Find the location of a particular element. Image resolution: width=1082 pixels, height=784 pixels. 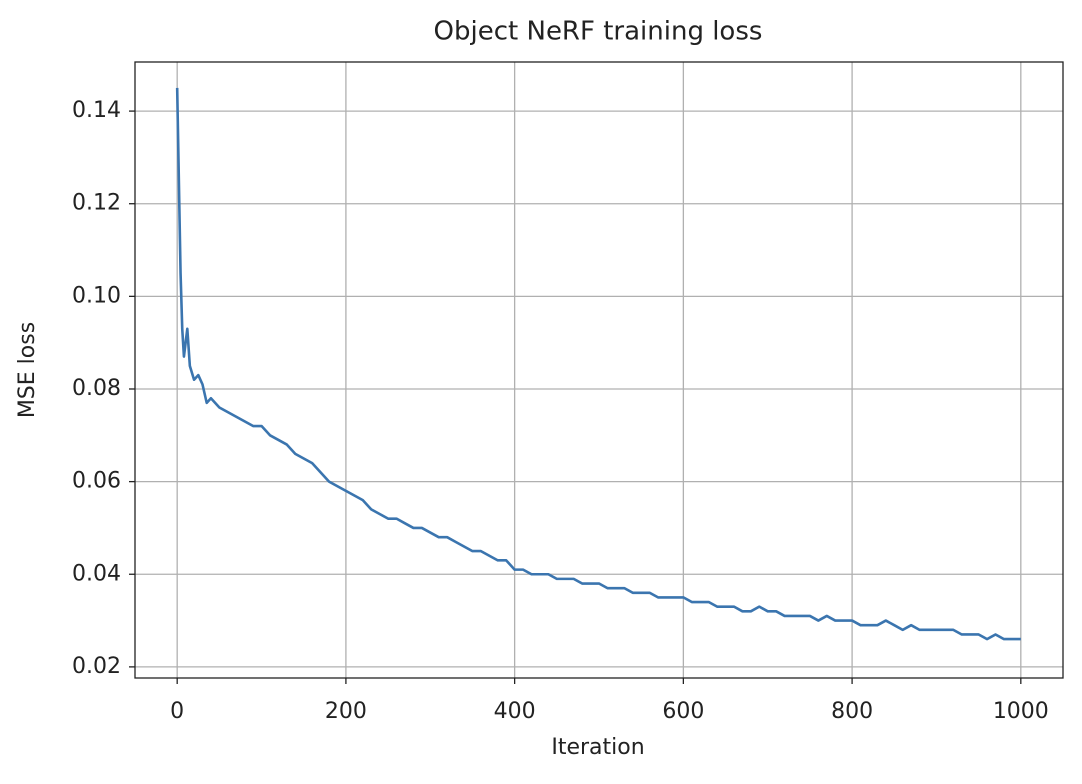

x-tick-label: 1000 is located at coordinates (1021, 711).